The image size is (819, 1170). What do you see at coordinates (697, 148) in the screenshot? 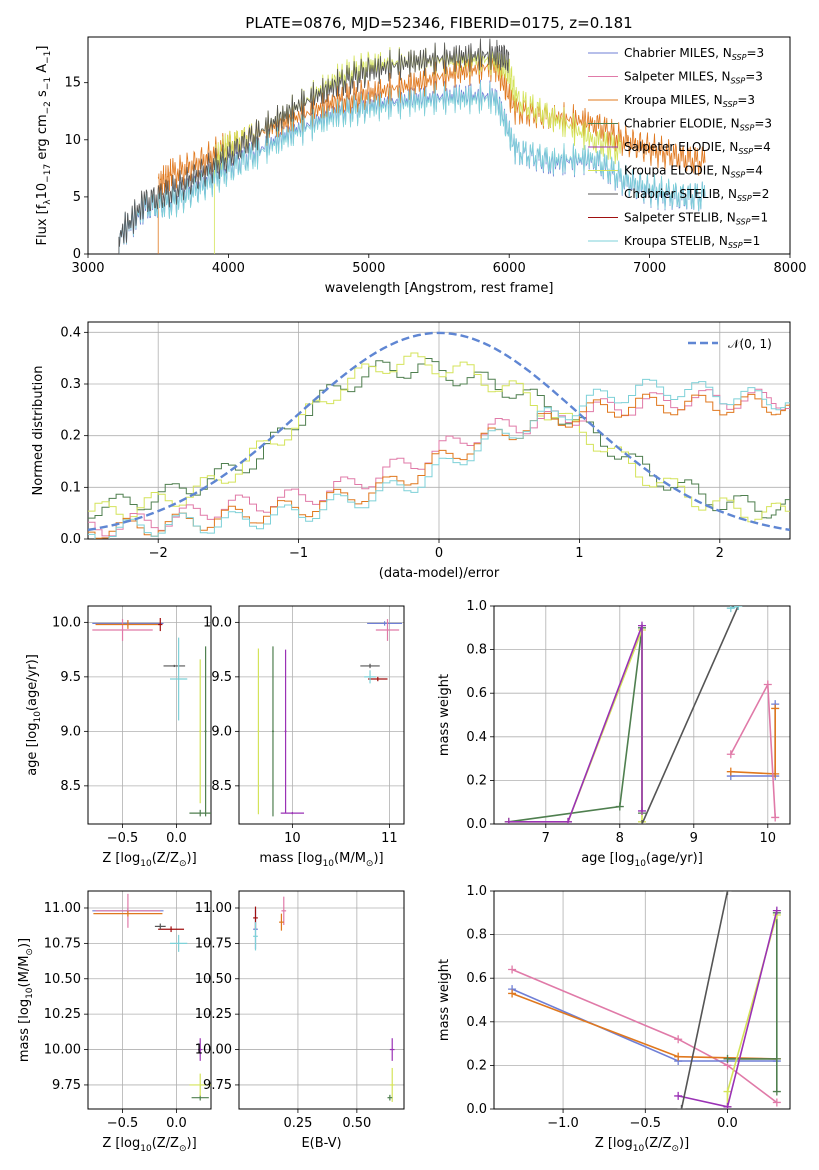
I see `legend-entry: Salpeter ELODIE, NSSP=4` at bounding box center [697, 148].